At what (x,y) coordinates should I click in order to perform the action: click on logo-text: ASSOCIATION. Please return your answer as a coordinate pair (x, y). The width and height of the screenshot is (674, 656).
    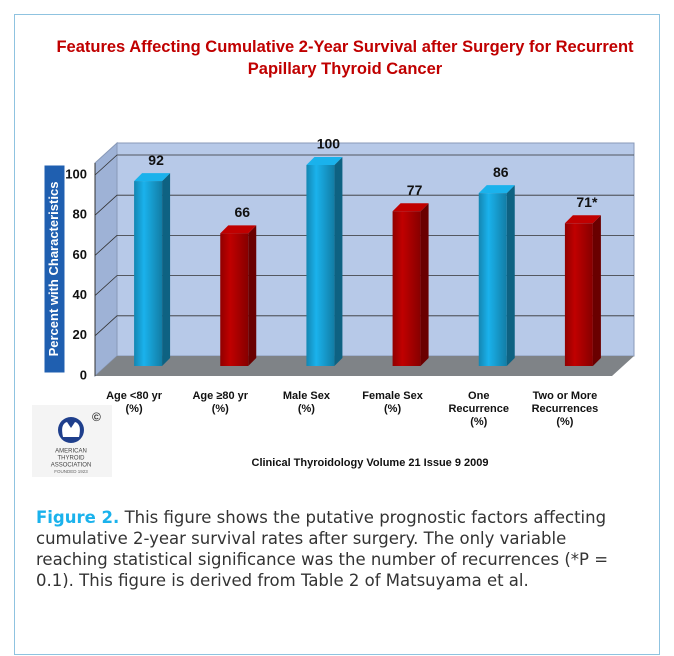
    Looking at the image, I should click on (71, 466).